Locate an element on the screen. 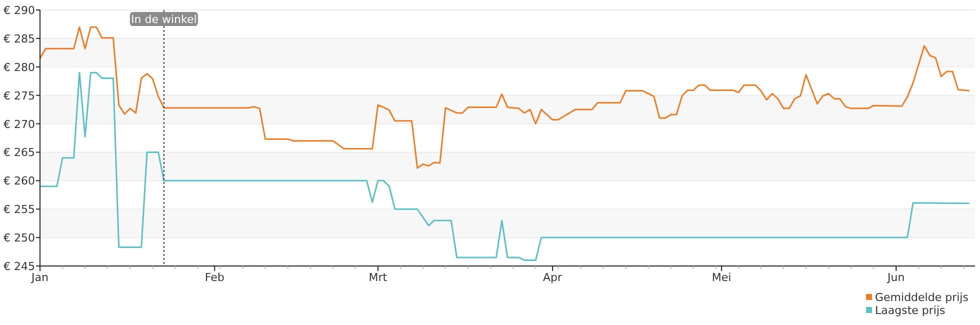 The height and width of the screenshot is (325, 980). legend-label: Laagste prijs is located at coordinates (910, 310).